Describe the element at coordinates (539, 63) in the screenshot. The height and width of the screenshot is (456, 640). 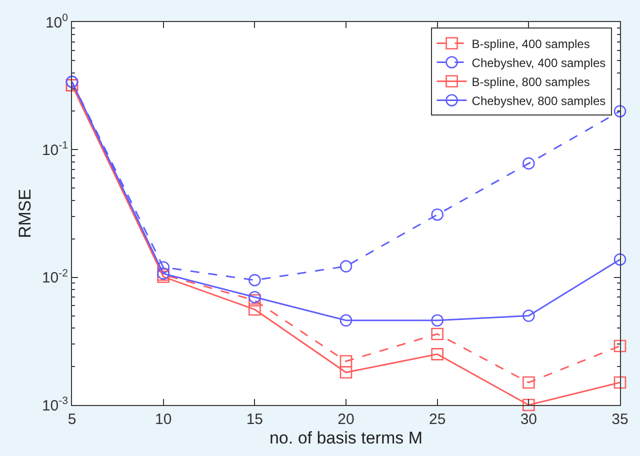
I see `legend-label: Chebyshev, 400 samples` at that location.